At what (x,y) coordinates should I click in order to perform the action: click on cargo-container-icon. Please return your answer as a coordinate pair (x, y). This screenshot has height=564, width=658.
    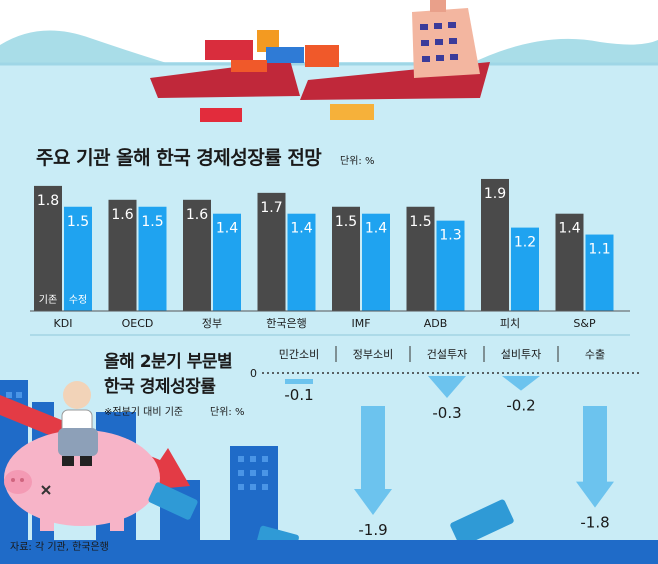
    Looking at the image, I should click on (287, 113).